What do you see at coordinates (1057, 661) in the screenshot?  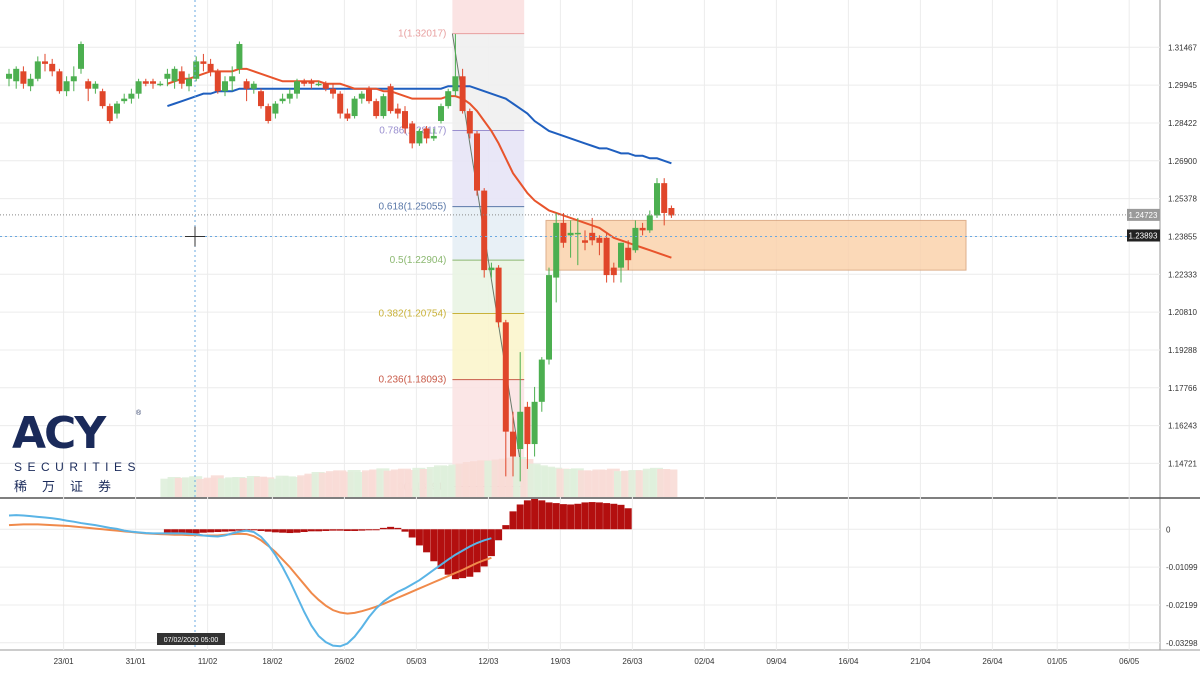 I see `time-tick-label: 01/05` at bounding box center [1057, 661].